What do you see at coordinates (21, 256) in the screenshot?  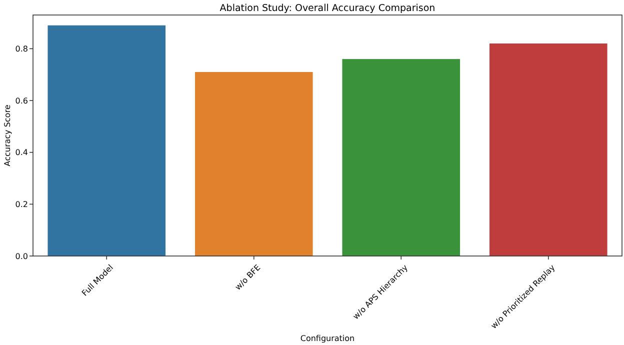 I see `y-tick-label: 0.0` at bounding box center [21, 256].